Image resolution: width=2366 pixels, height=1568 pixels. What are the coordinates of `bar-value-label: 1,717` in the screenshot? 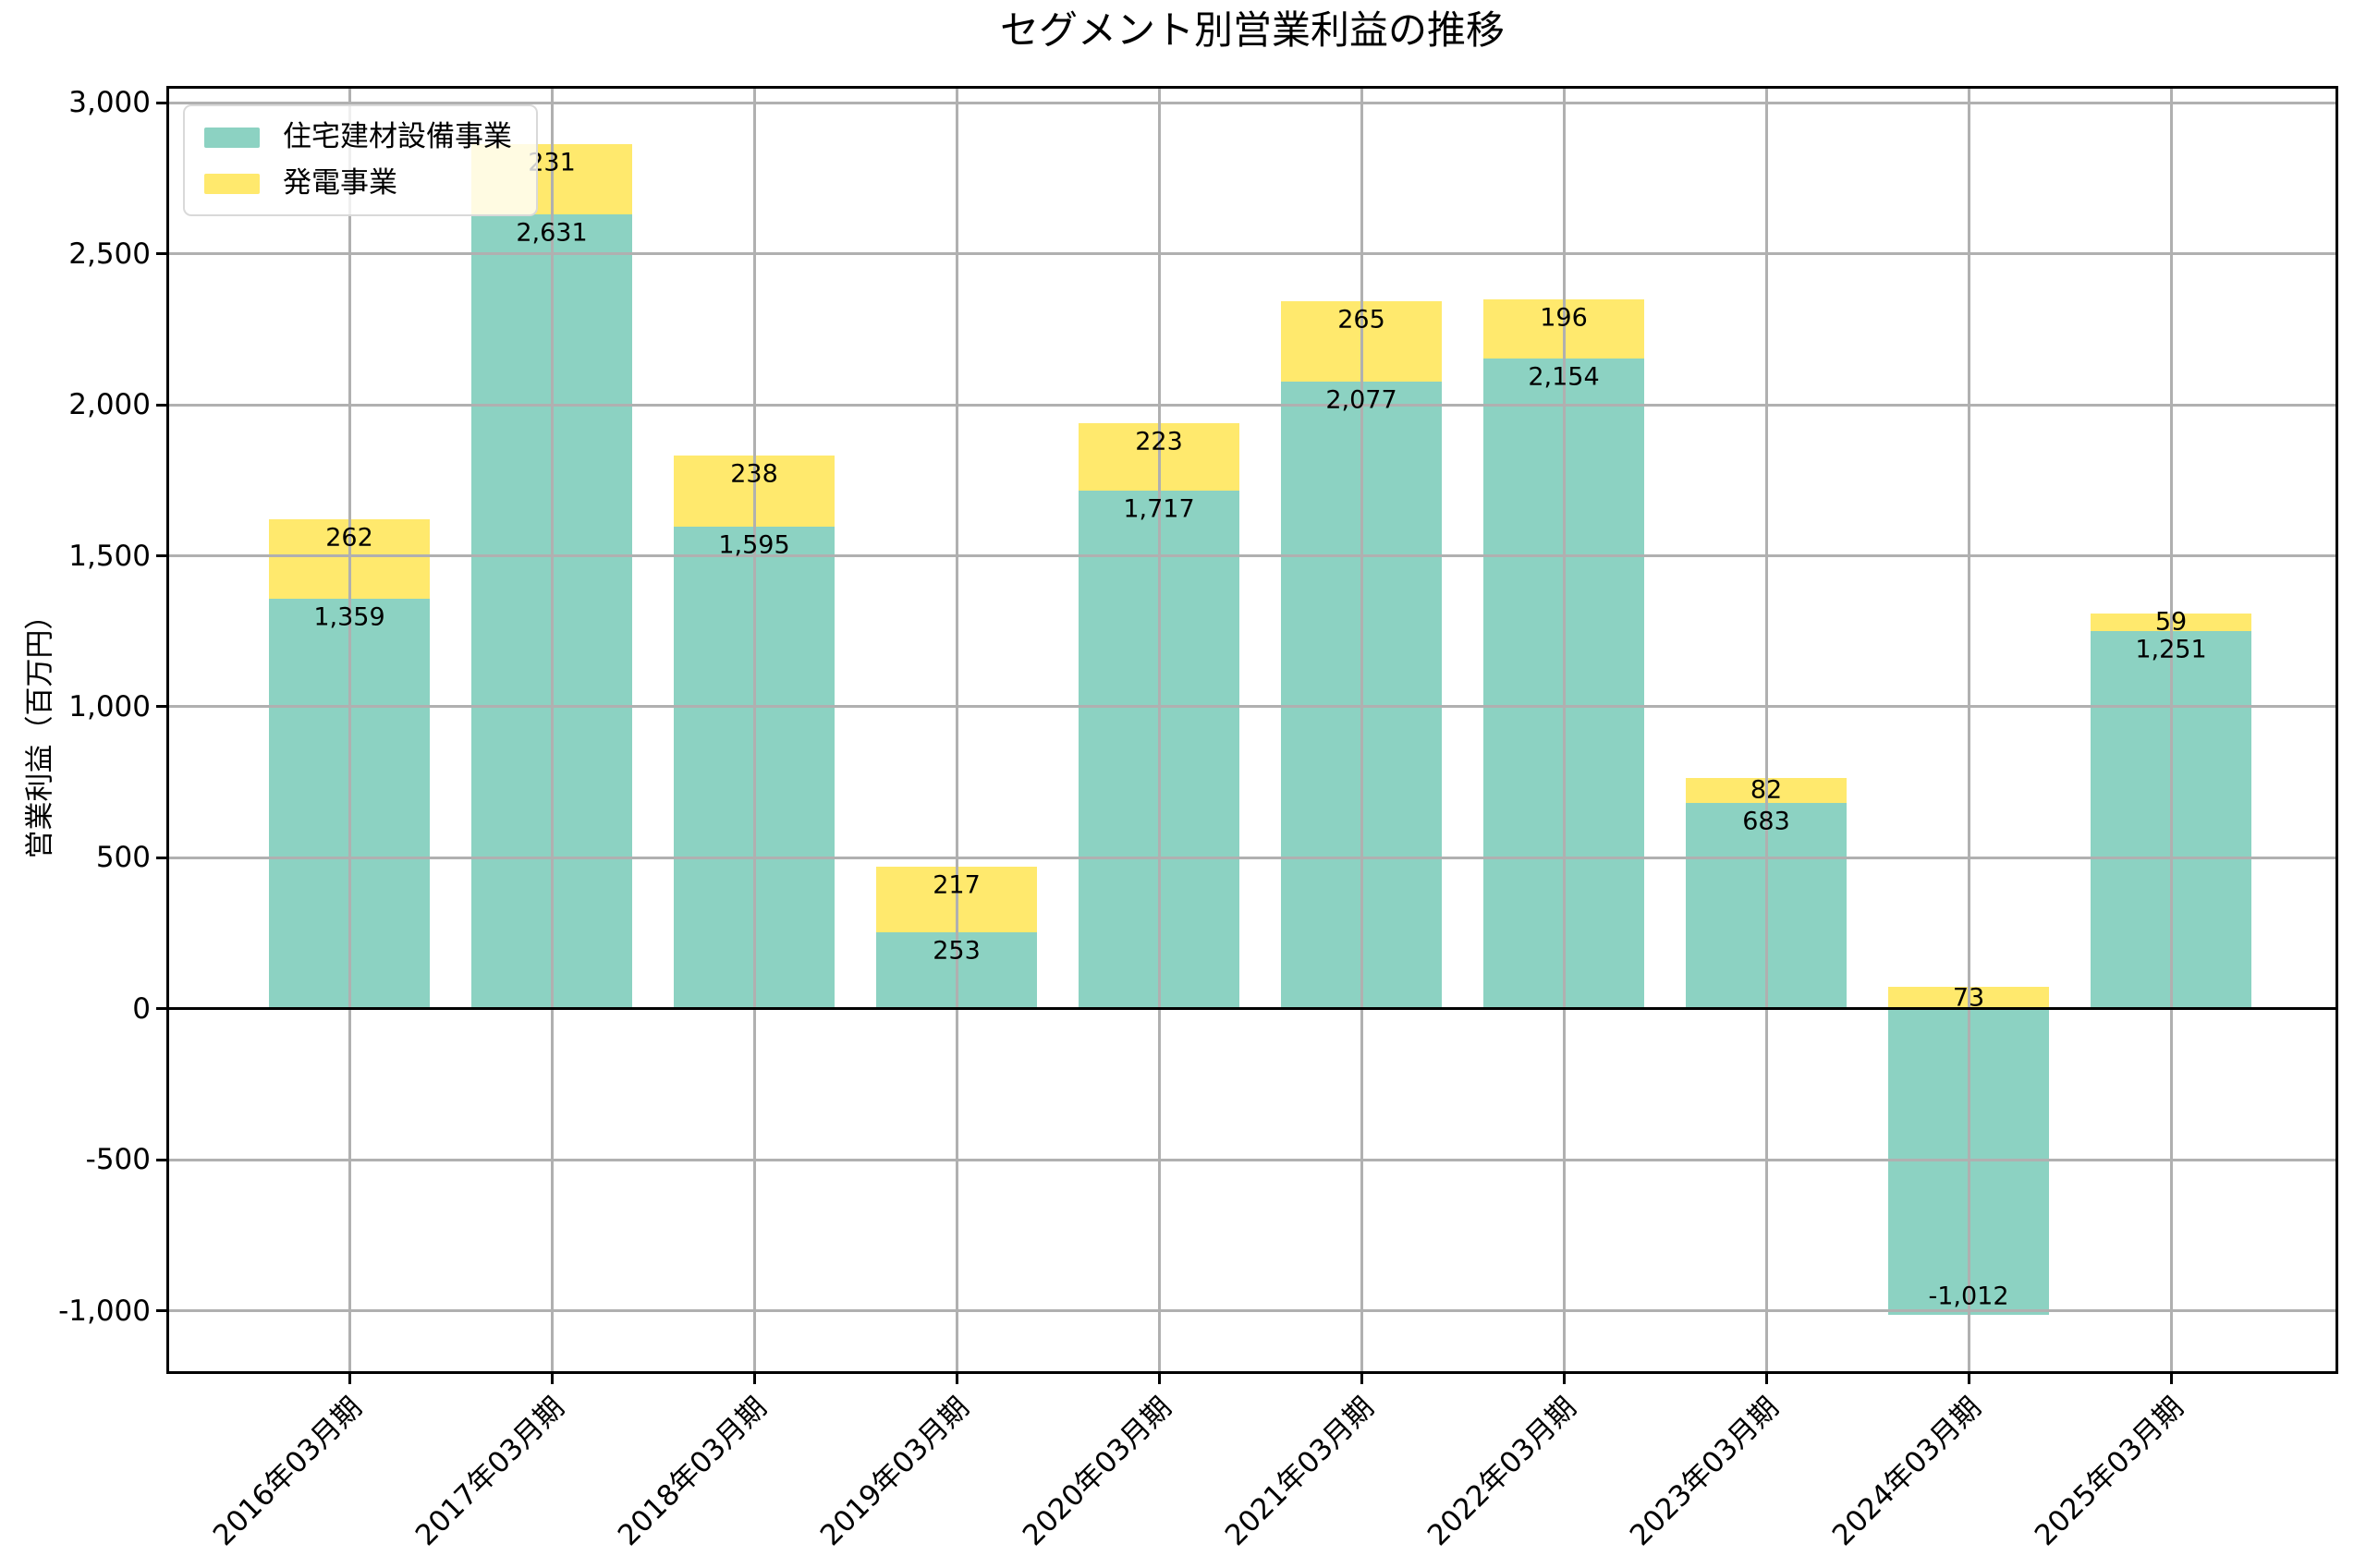 It's located at (1159, 509).